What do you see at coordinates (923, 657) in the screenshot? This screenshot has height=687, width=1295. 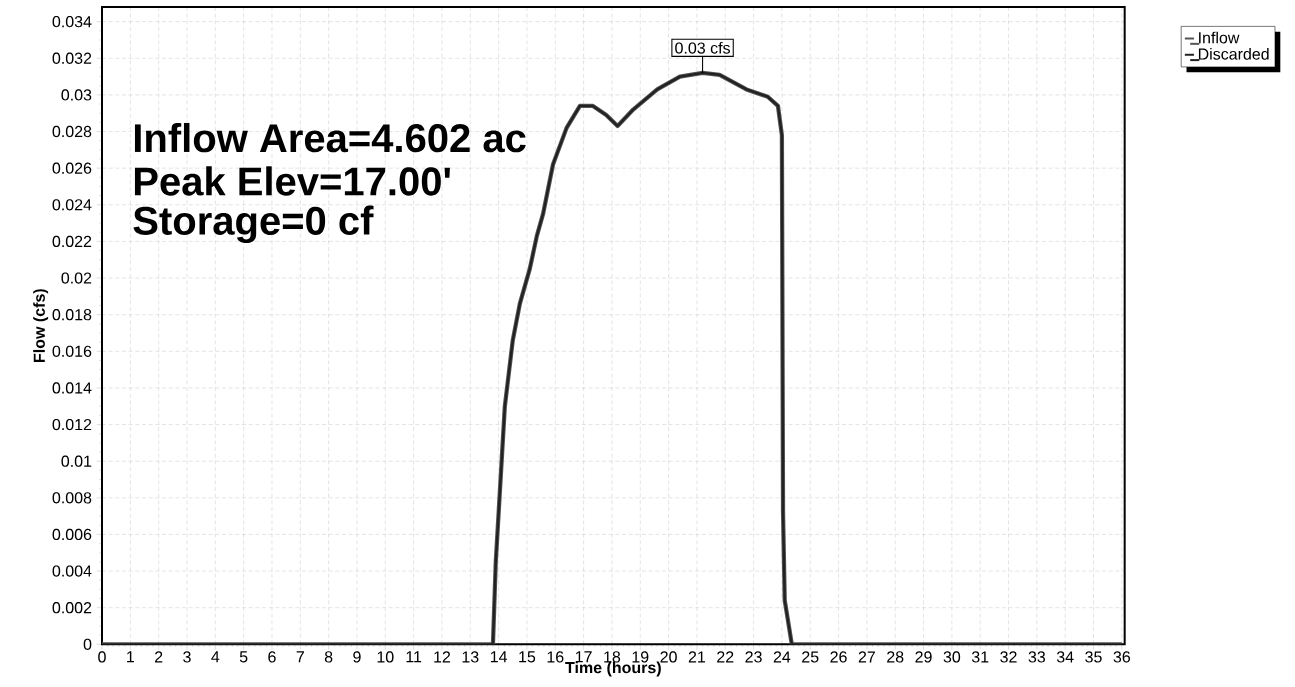 I see `x-tick-label: 29` at bounding box center [923, 657].